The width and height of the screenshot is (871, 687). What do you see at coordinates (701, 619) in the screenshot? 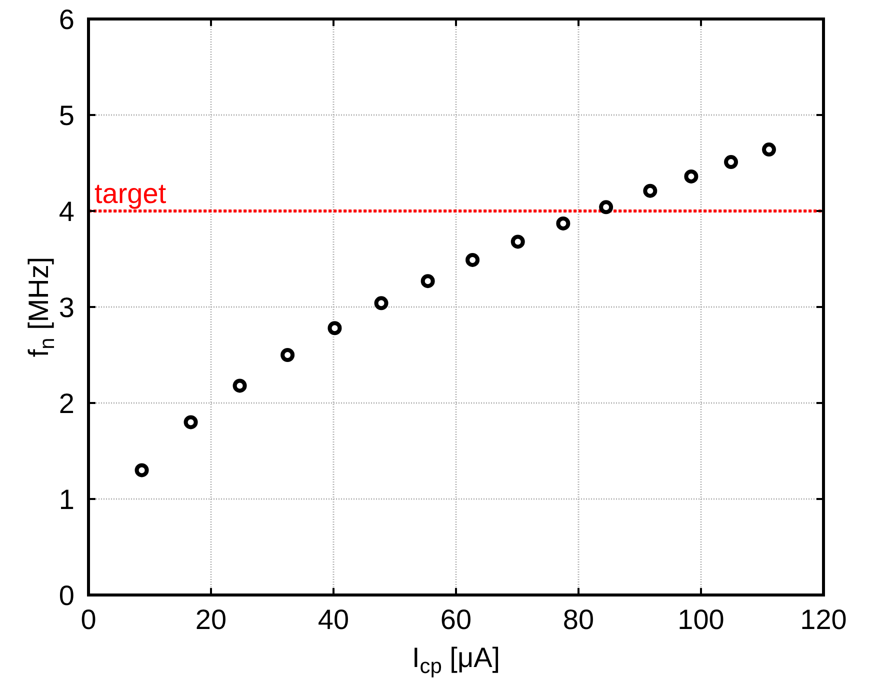
I see `x-tick-label: 100` at bounding box center [701, 619].